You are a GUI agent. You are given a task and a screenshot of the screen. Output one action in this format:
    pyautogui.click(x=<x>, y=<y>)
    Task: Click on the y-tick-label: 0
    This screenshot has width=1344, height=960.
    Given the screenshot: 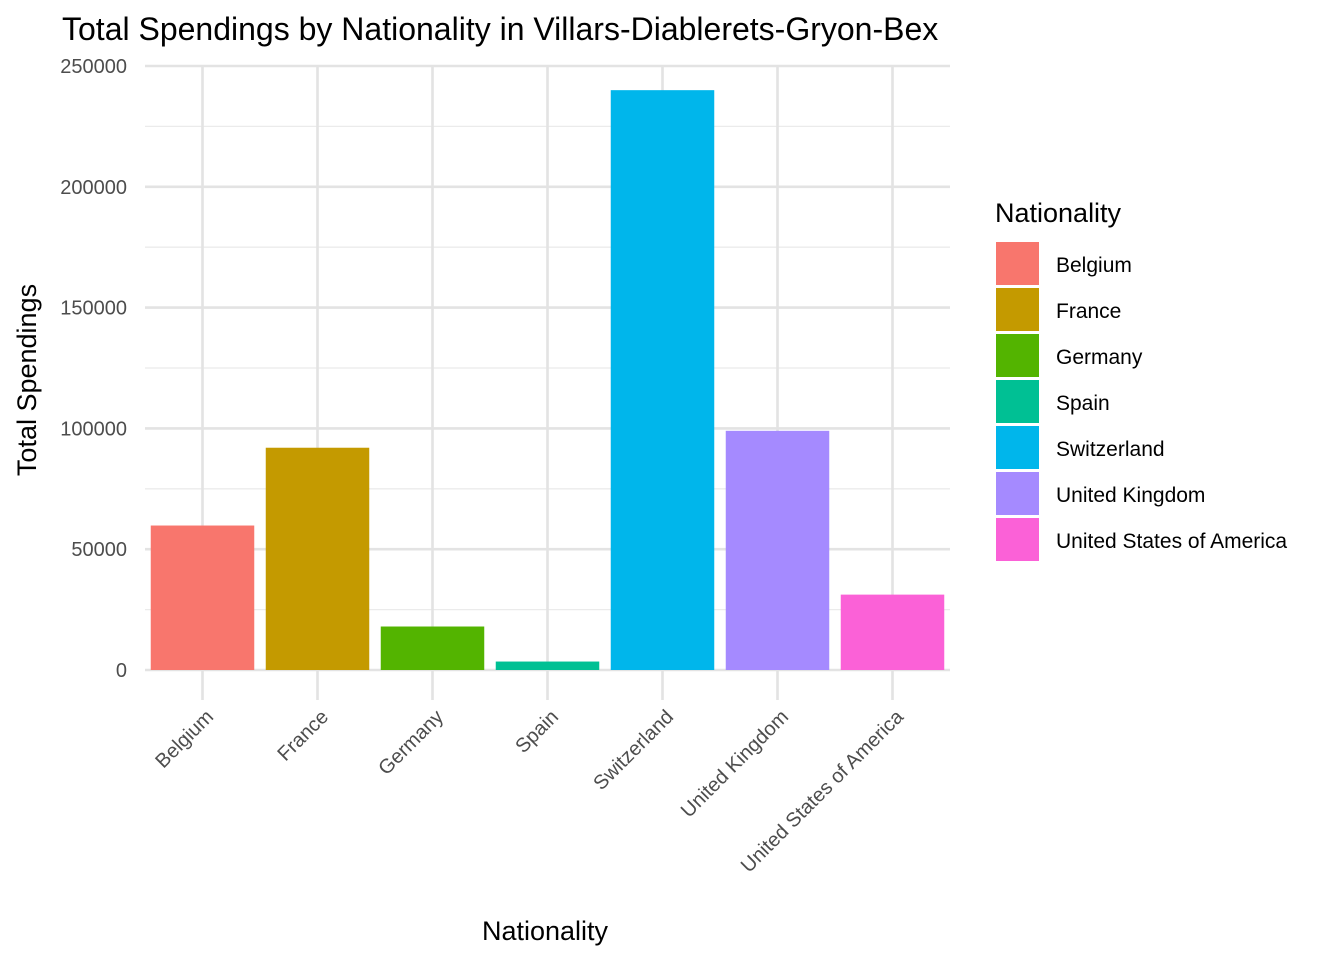 What is the action you would take?
    pyautogui.click(x=121, y=671)
    